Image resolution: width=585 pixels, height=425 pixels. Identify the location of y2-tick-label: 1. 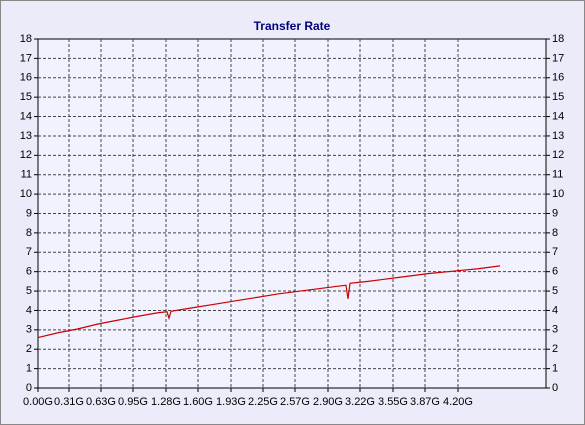
(555, 369).